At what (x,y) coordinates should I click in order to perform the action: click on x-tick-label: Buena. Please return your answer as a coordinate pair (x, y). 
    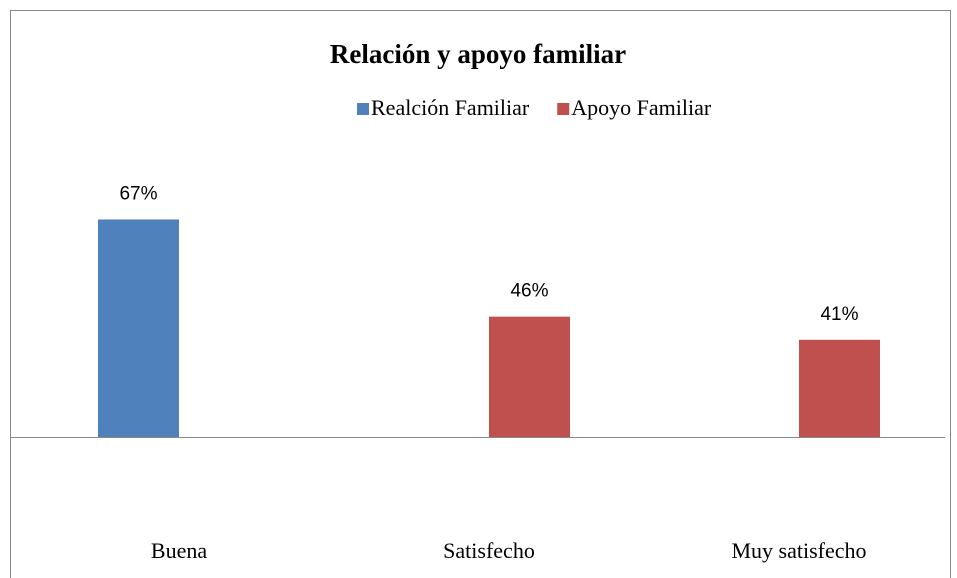
    Looking at the image, I should click on (179, 550).